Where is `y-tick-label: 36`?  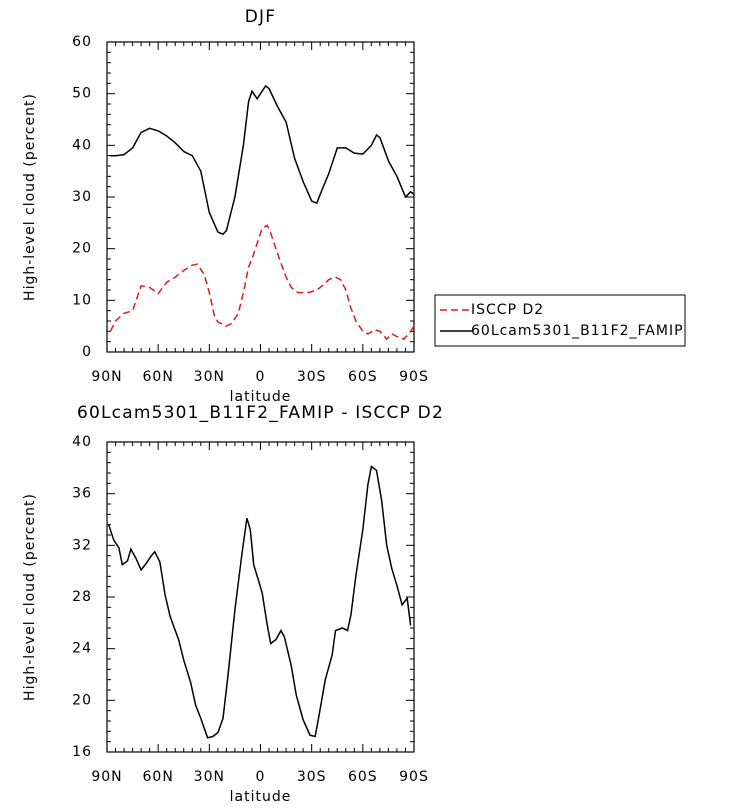
y-tick-label: 36 is located at coordinates (82, 494).